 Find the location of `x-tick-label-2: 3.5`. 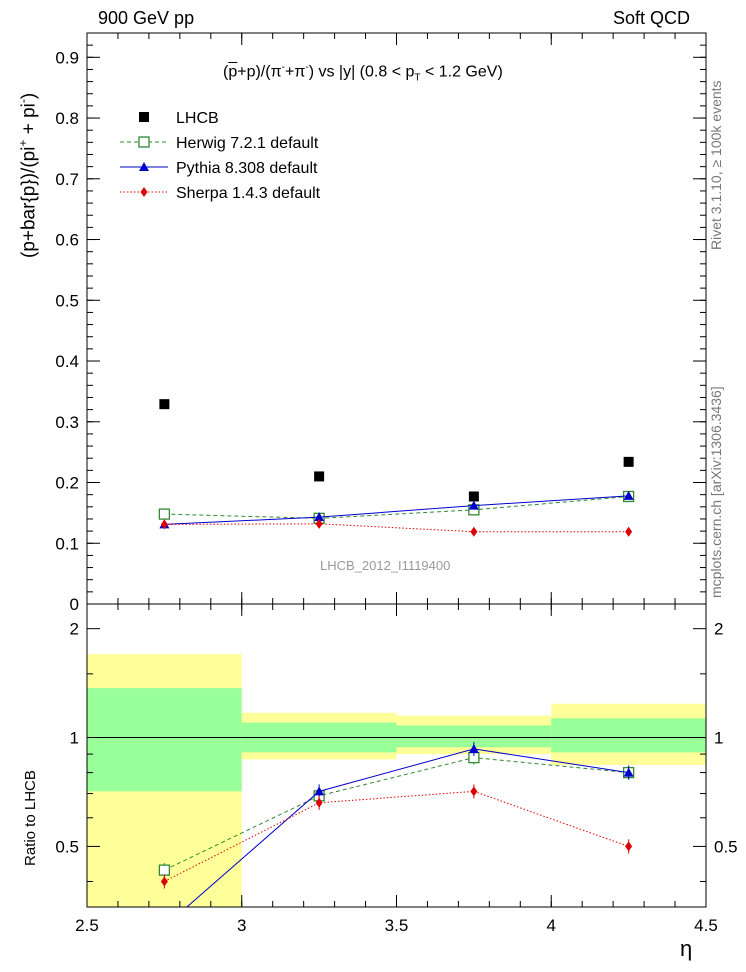

x-tick-label-2: 3.5 is located at coordinates (397, 925).